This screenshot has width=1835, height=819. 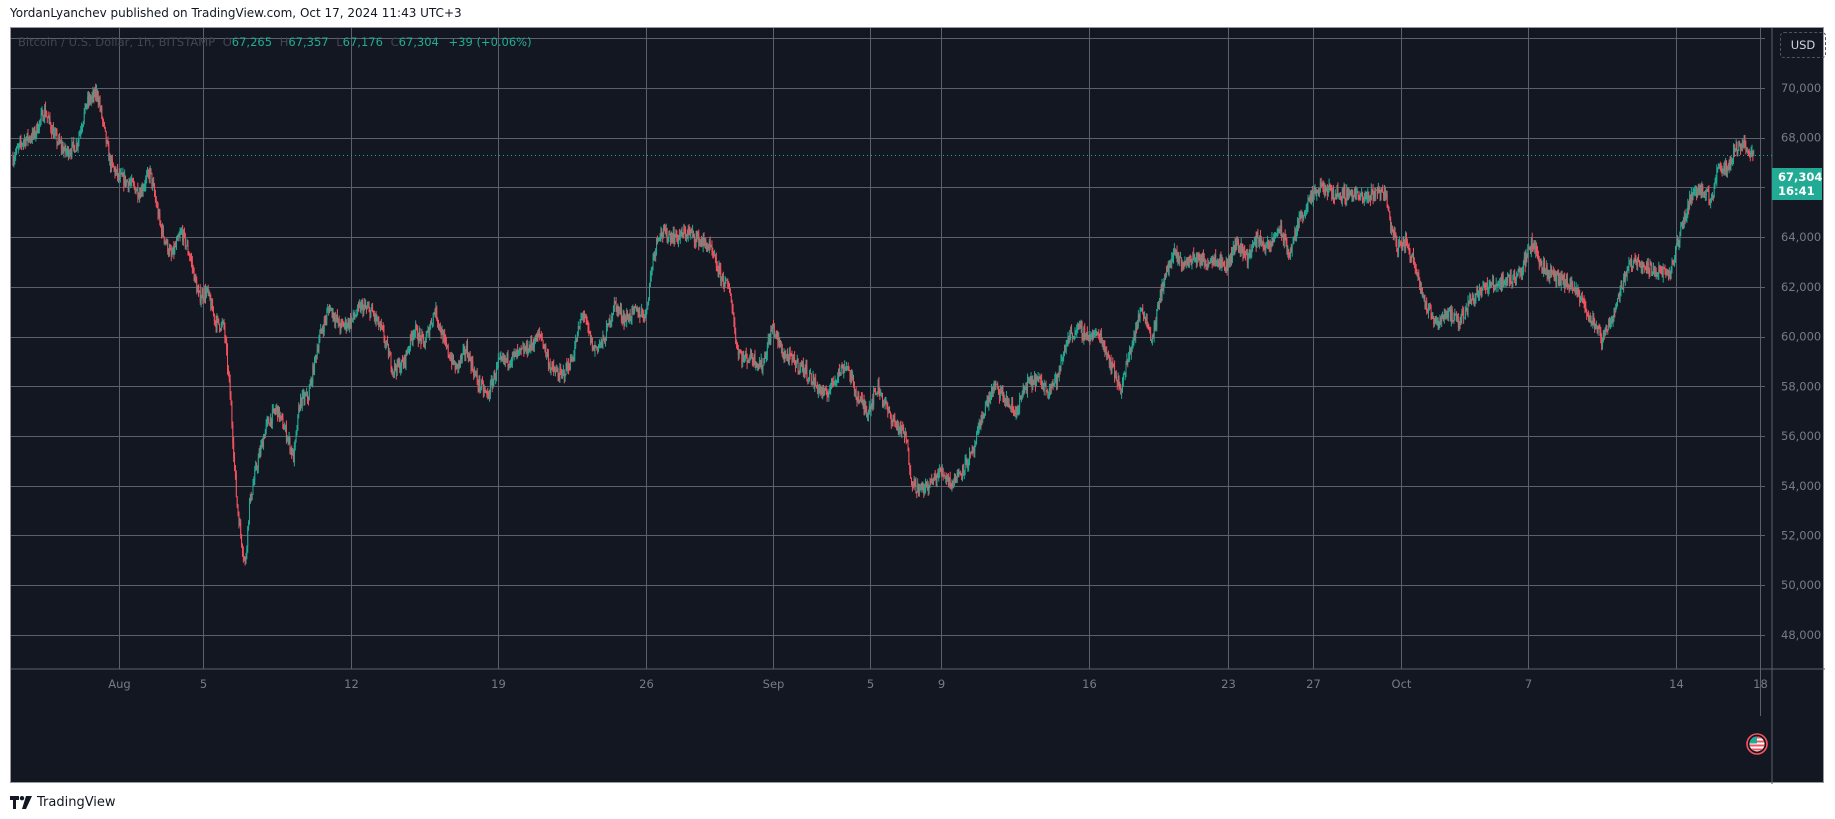 I want to click on last-price-value: 67,304, so click(x=1800, y=177).